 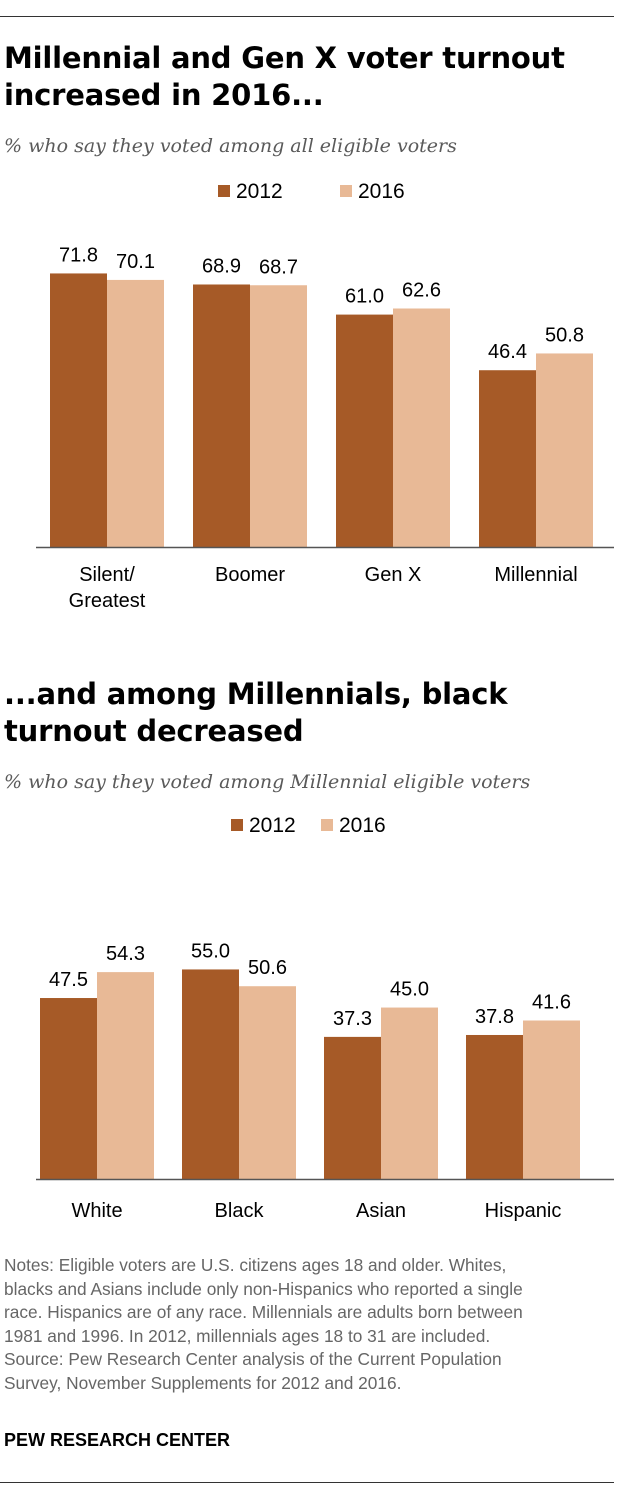 What do you see at coordinates (307, 1482) in the screenshot?
I see `bottom-rule` at bounding box center [307, 1482].